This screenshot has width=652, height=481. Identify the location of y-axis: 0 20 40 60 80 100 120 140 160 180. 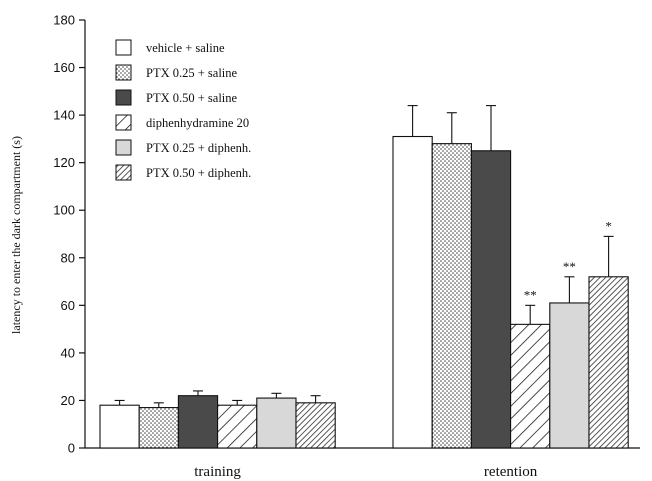
(69, 234).